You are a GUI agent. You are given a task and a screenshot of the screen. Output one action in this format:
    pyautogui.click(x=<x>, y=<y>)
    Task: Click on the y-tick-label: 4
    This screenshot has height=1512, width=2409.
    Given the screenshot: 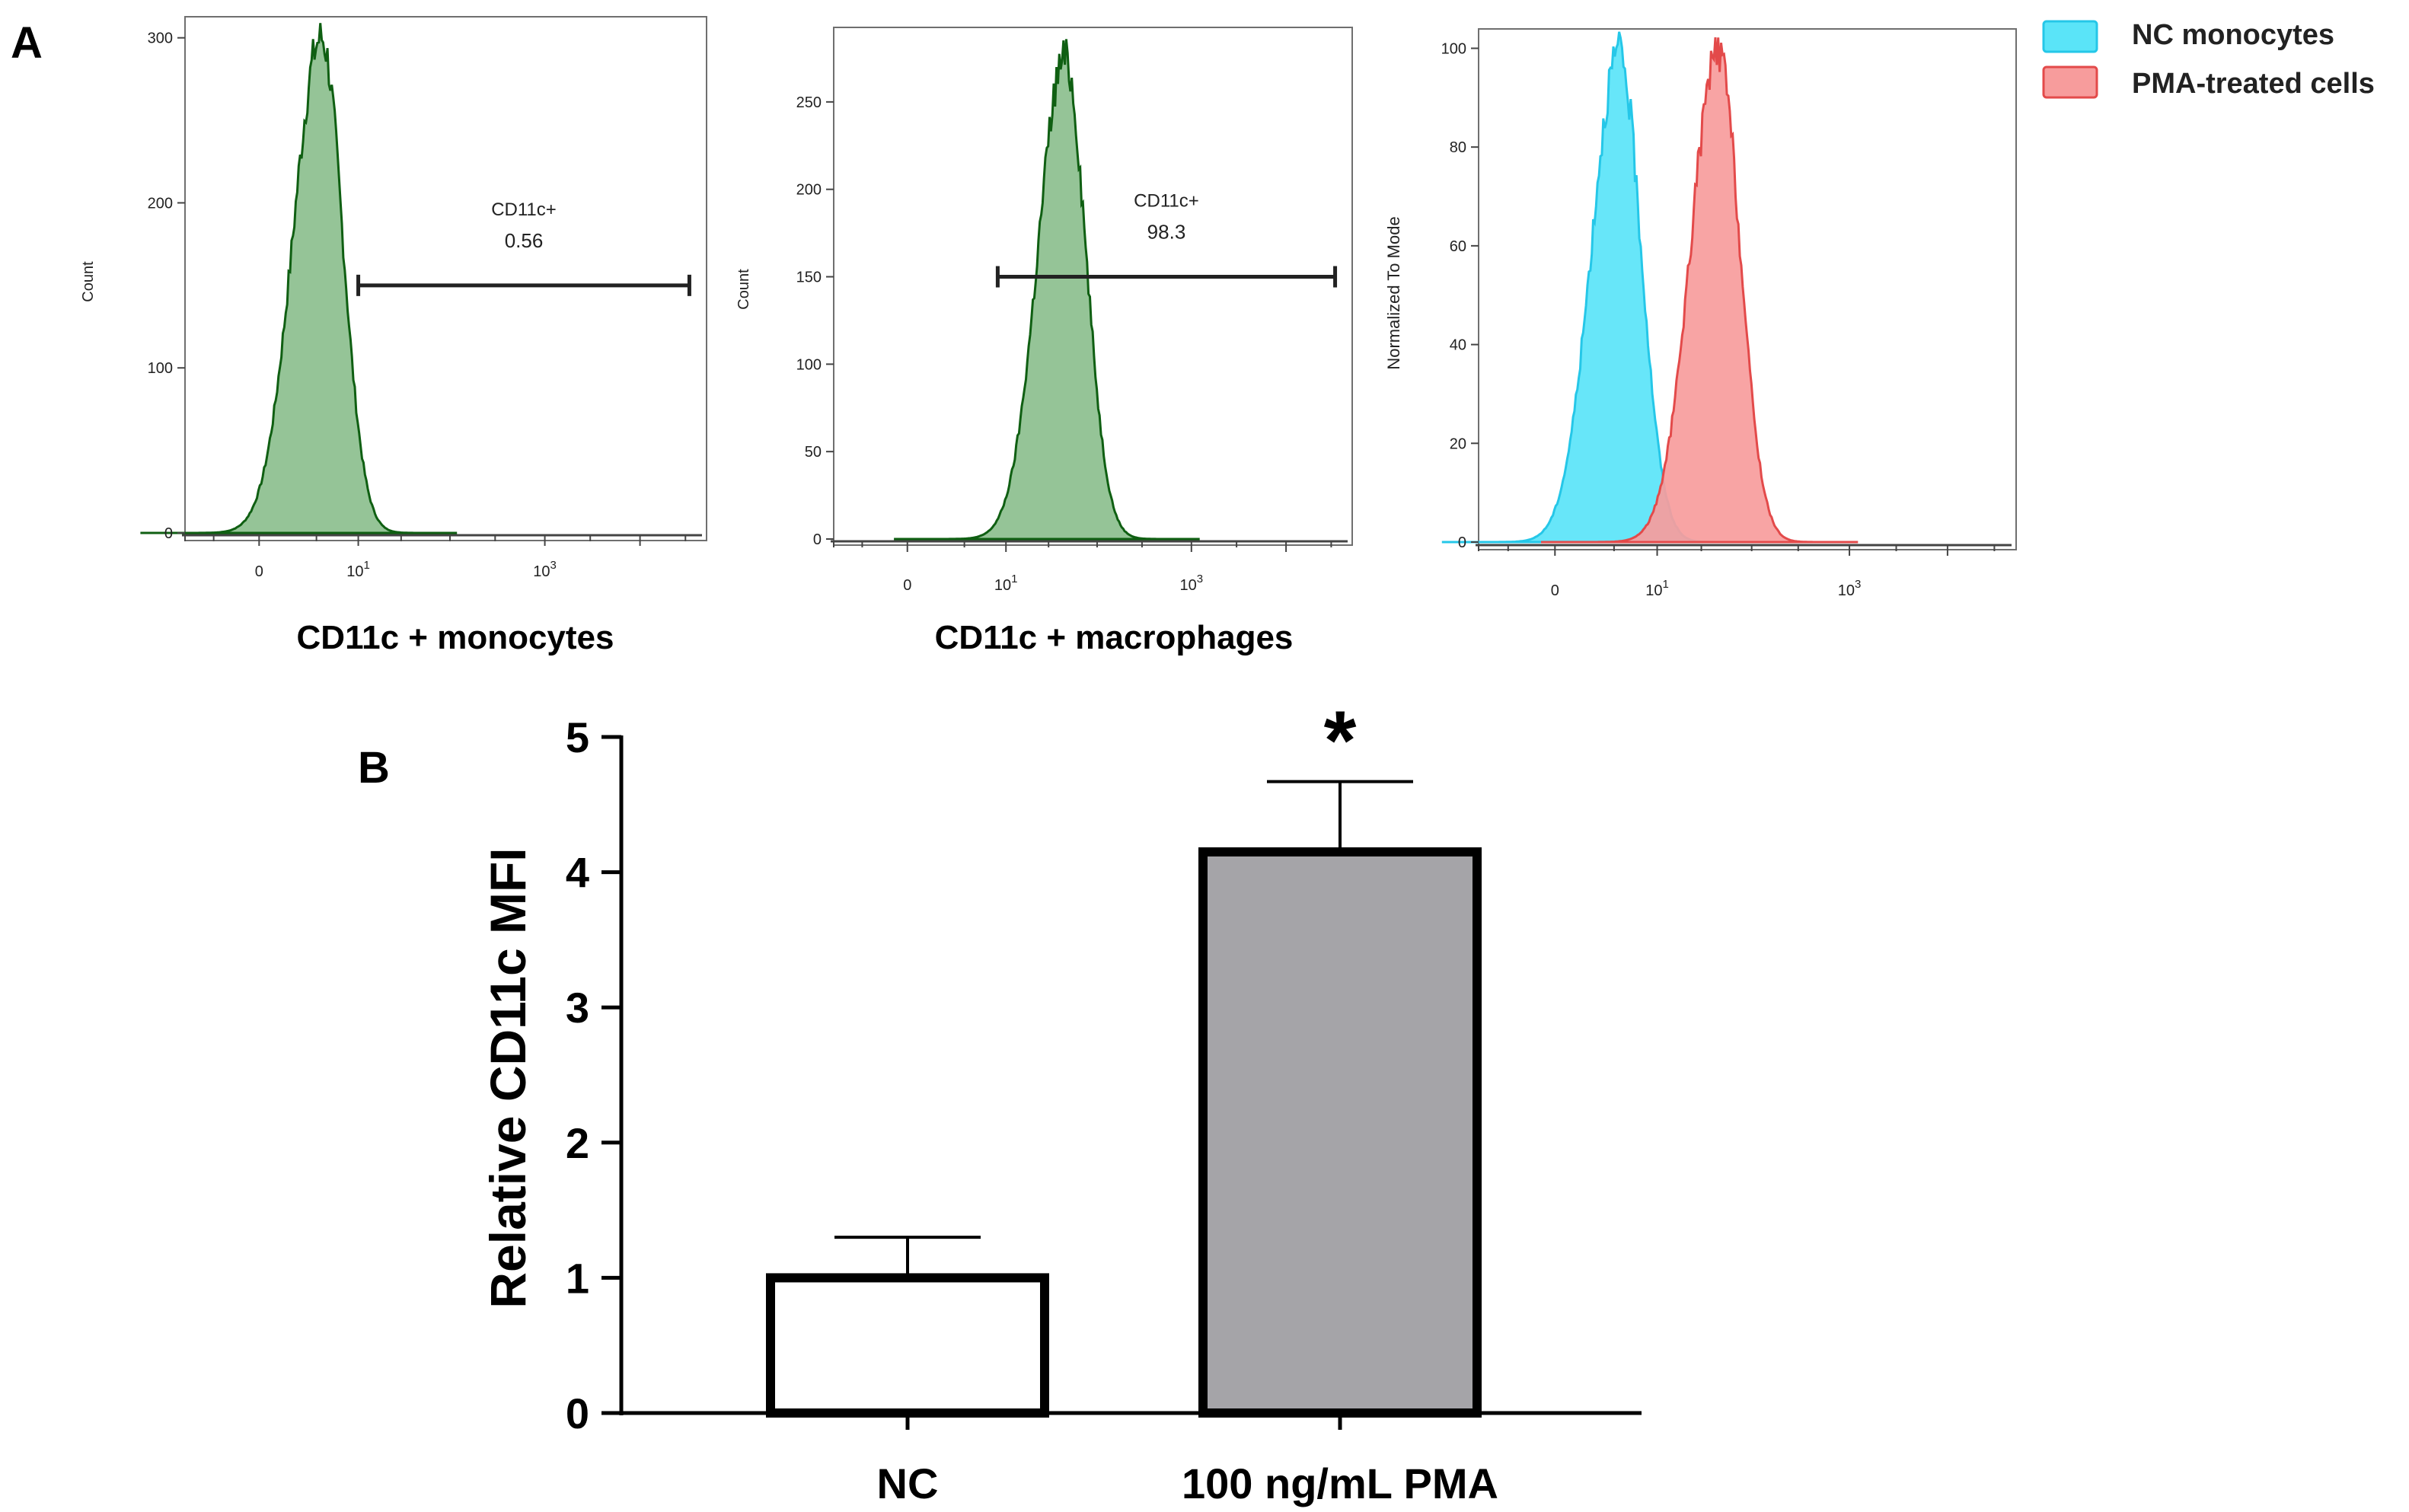 What is the action you would take?
    pyautogui.click(x=577, y=873)
    